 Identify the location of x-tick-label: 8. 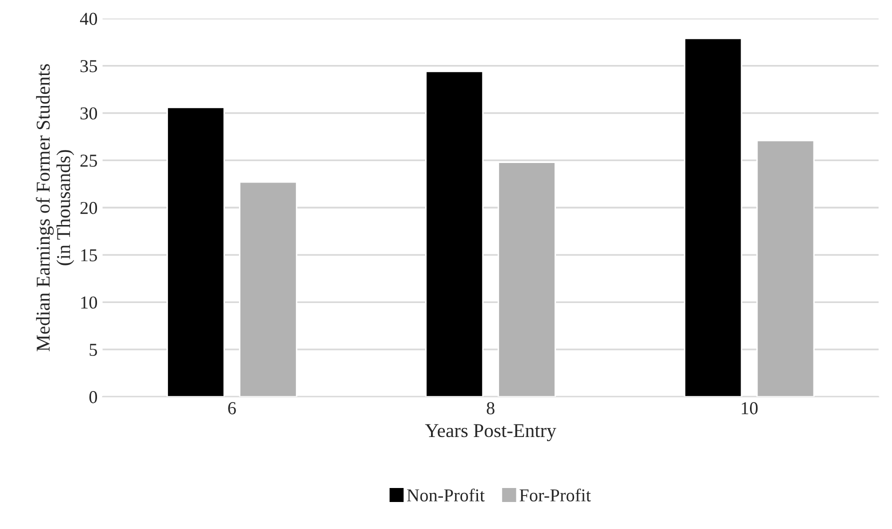
(490, 408).